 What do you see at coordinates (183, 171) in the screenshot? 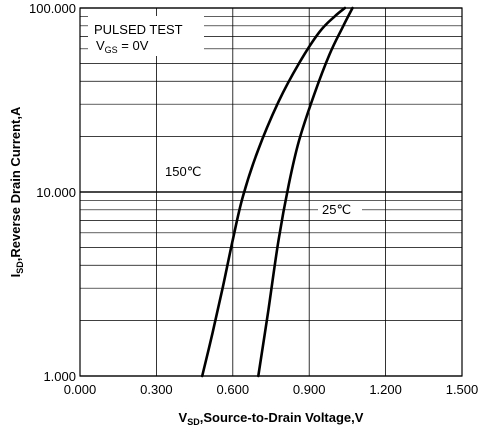
I see `series-label-0: 150℃` at bounding box center [183, 171].